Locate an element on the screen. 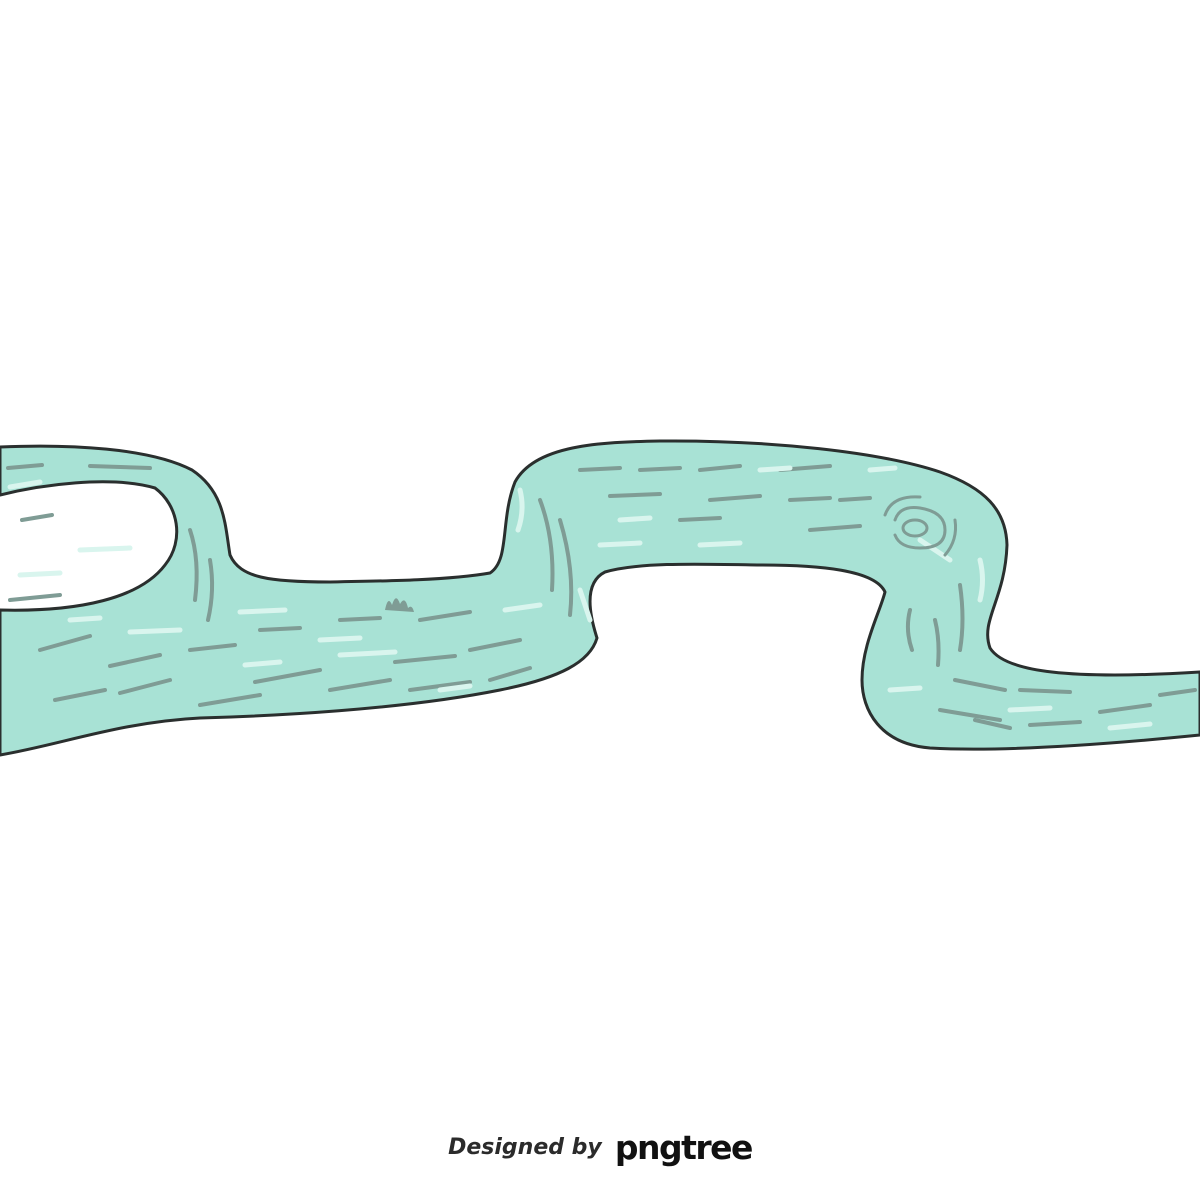  weed-icon is located at coordinates (399, 605).